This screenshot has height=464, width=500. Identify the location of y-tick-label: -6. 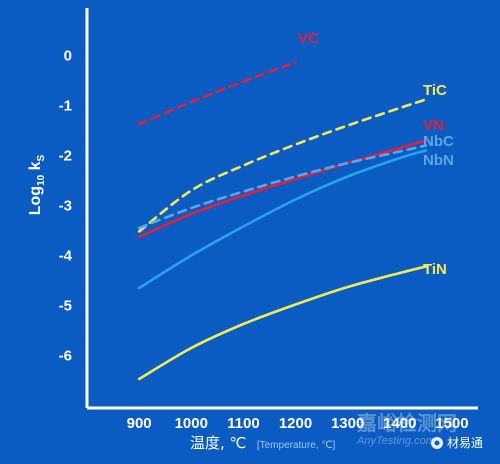
(65, 356).